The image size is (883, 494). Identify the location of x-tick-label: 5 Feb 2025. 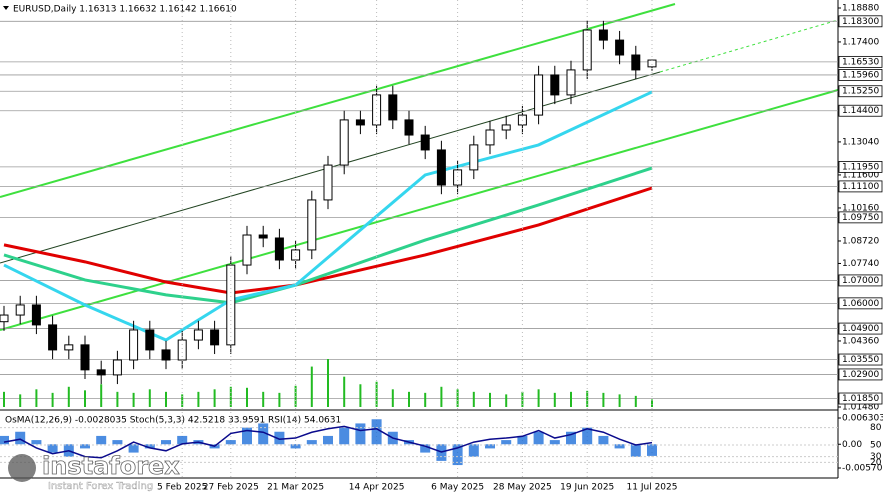
(182, 488).